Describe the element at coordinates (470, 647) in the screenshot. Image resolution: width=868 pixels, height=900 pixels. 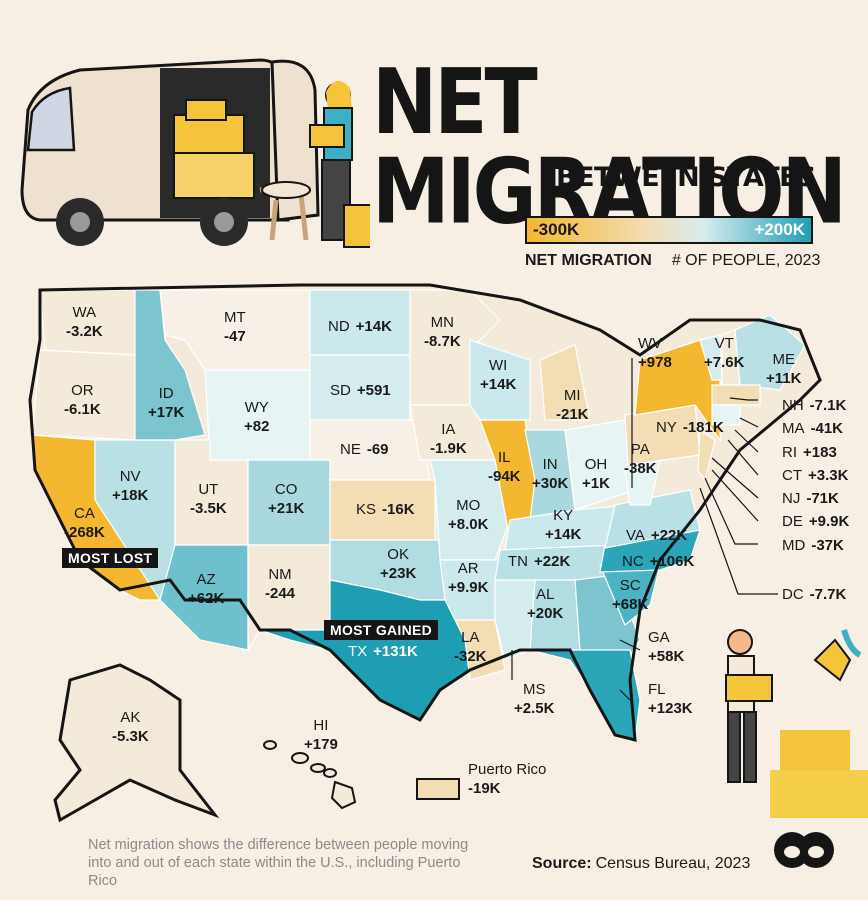
I see `label-la: LA -32K` at that location.